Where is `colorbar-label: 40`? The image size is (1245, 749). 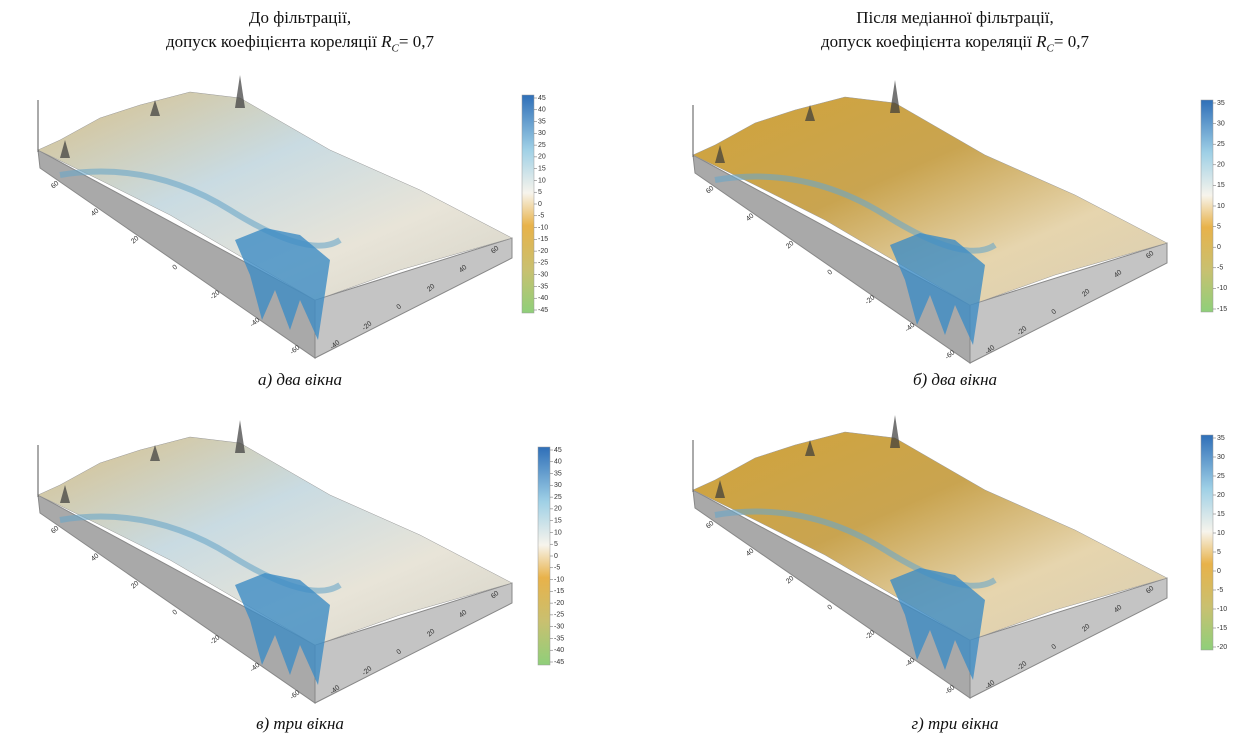 colorbar-label: 40 is located at coordinates (558, 462).